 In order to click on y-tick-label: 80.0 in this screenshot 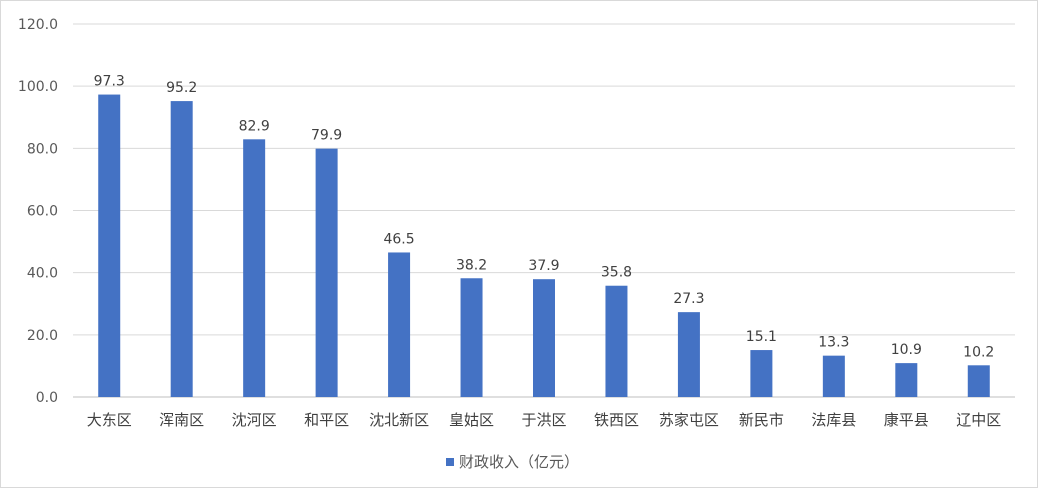, I will do `click(42, 149)`.